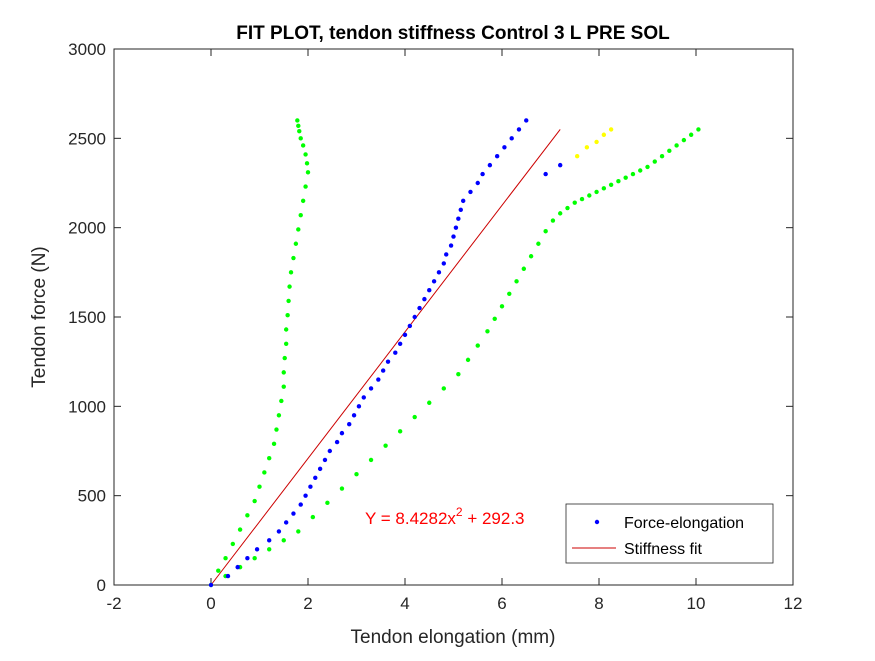  I want to click on legend-label-stiffness-fit: Stiffness fit, so click(663, 549).